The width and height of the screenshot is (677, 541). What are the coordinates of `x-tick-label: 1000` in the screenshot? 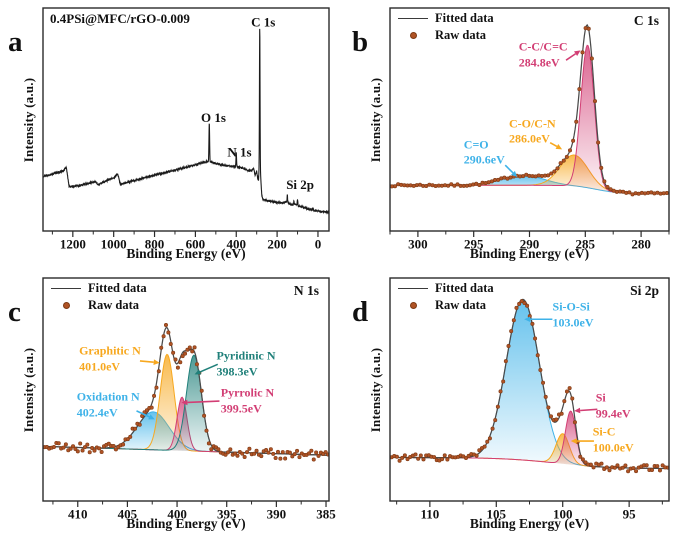 It's located at (114, 244).